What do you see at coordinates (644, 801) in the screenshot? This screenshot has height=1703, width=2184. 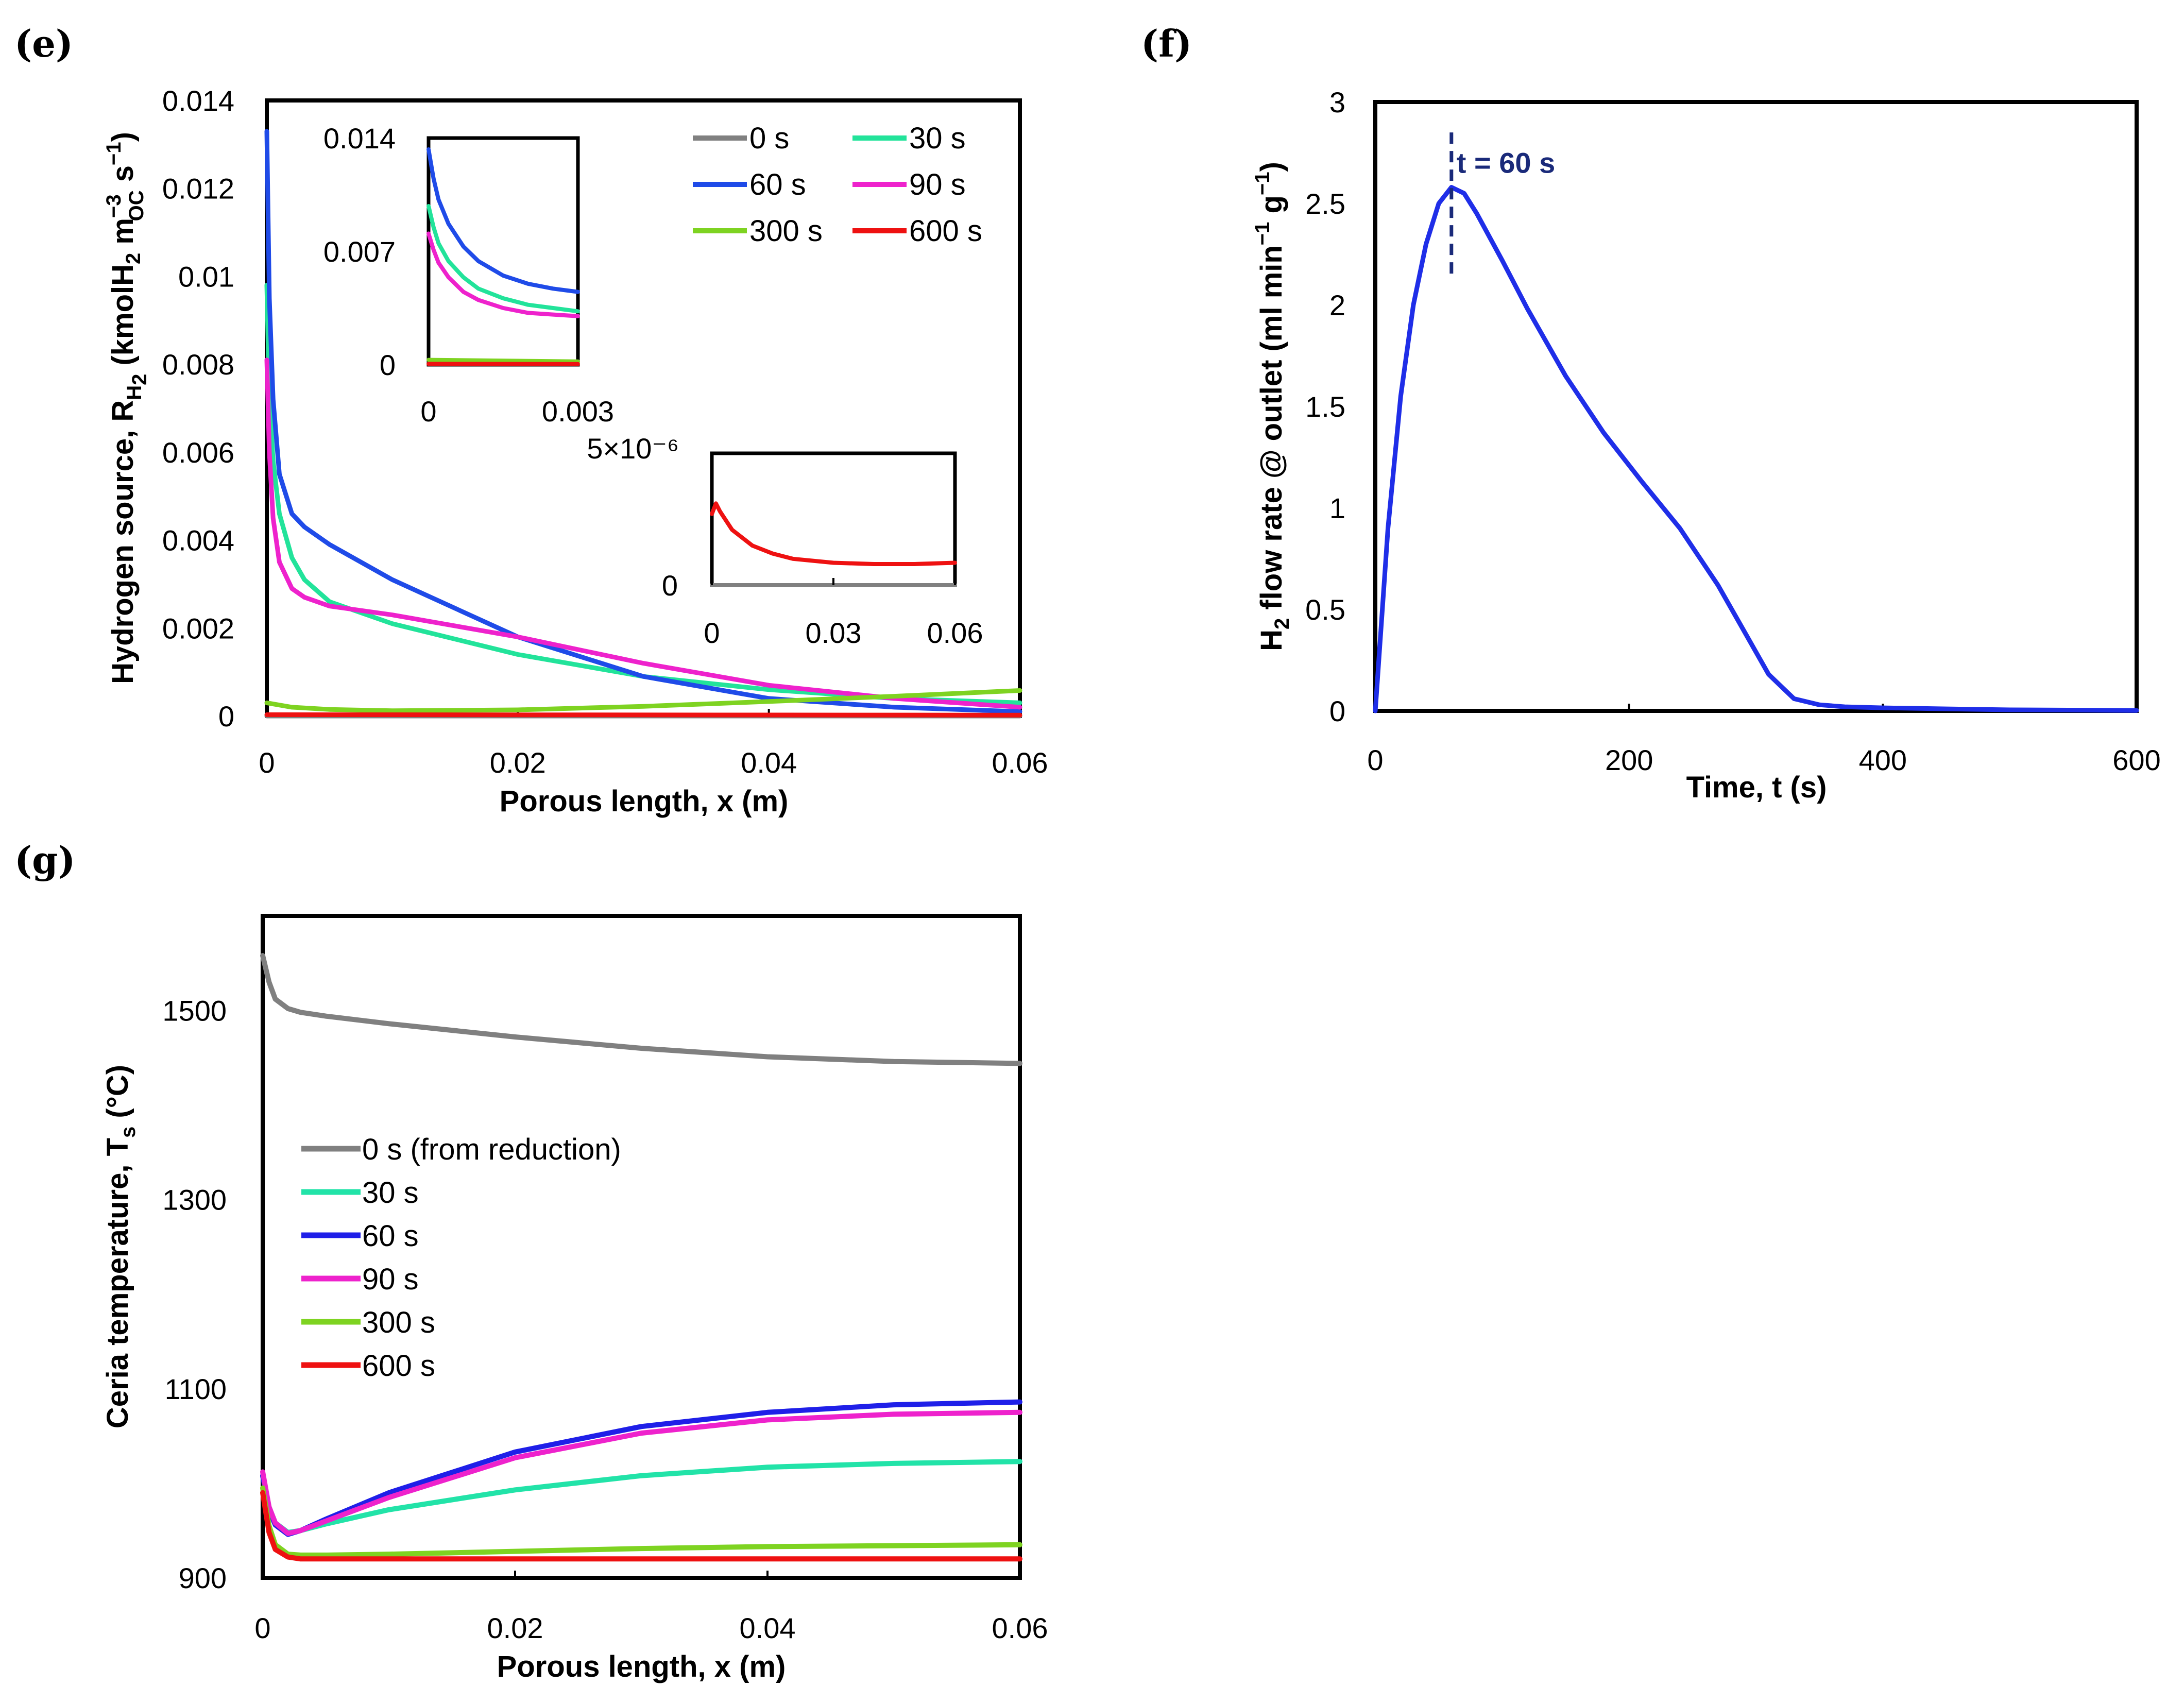 I see `x-axis-title-e: Porous length, x (m)` at bounding box center [644, 801].